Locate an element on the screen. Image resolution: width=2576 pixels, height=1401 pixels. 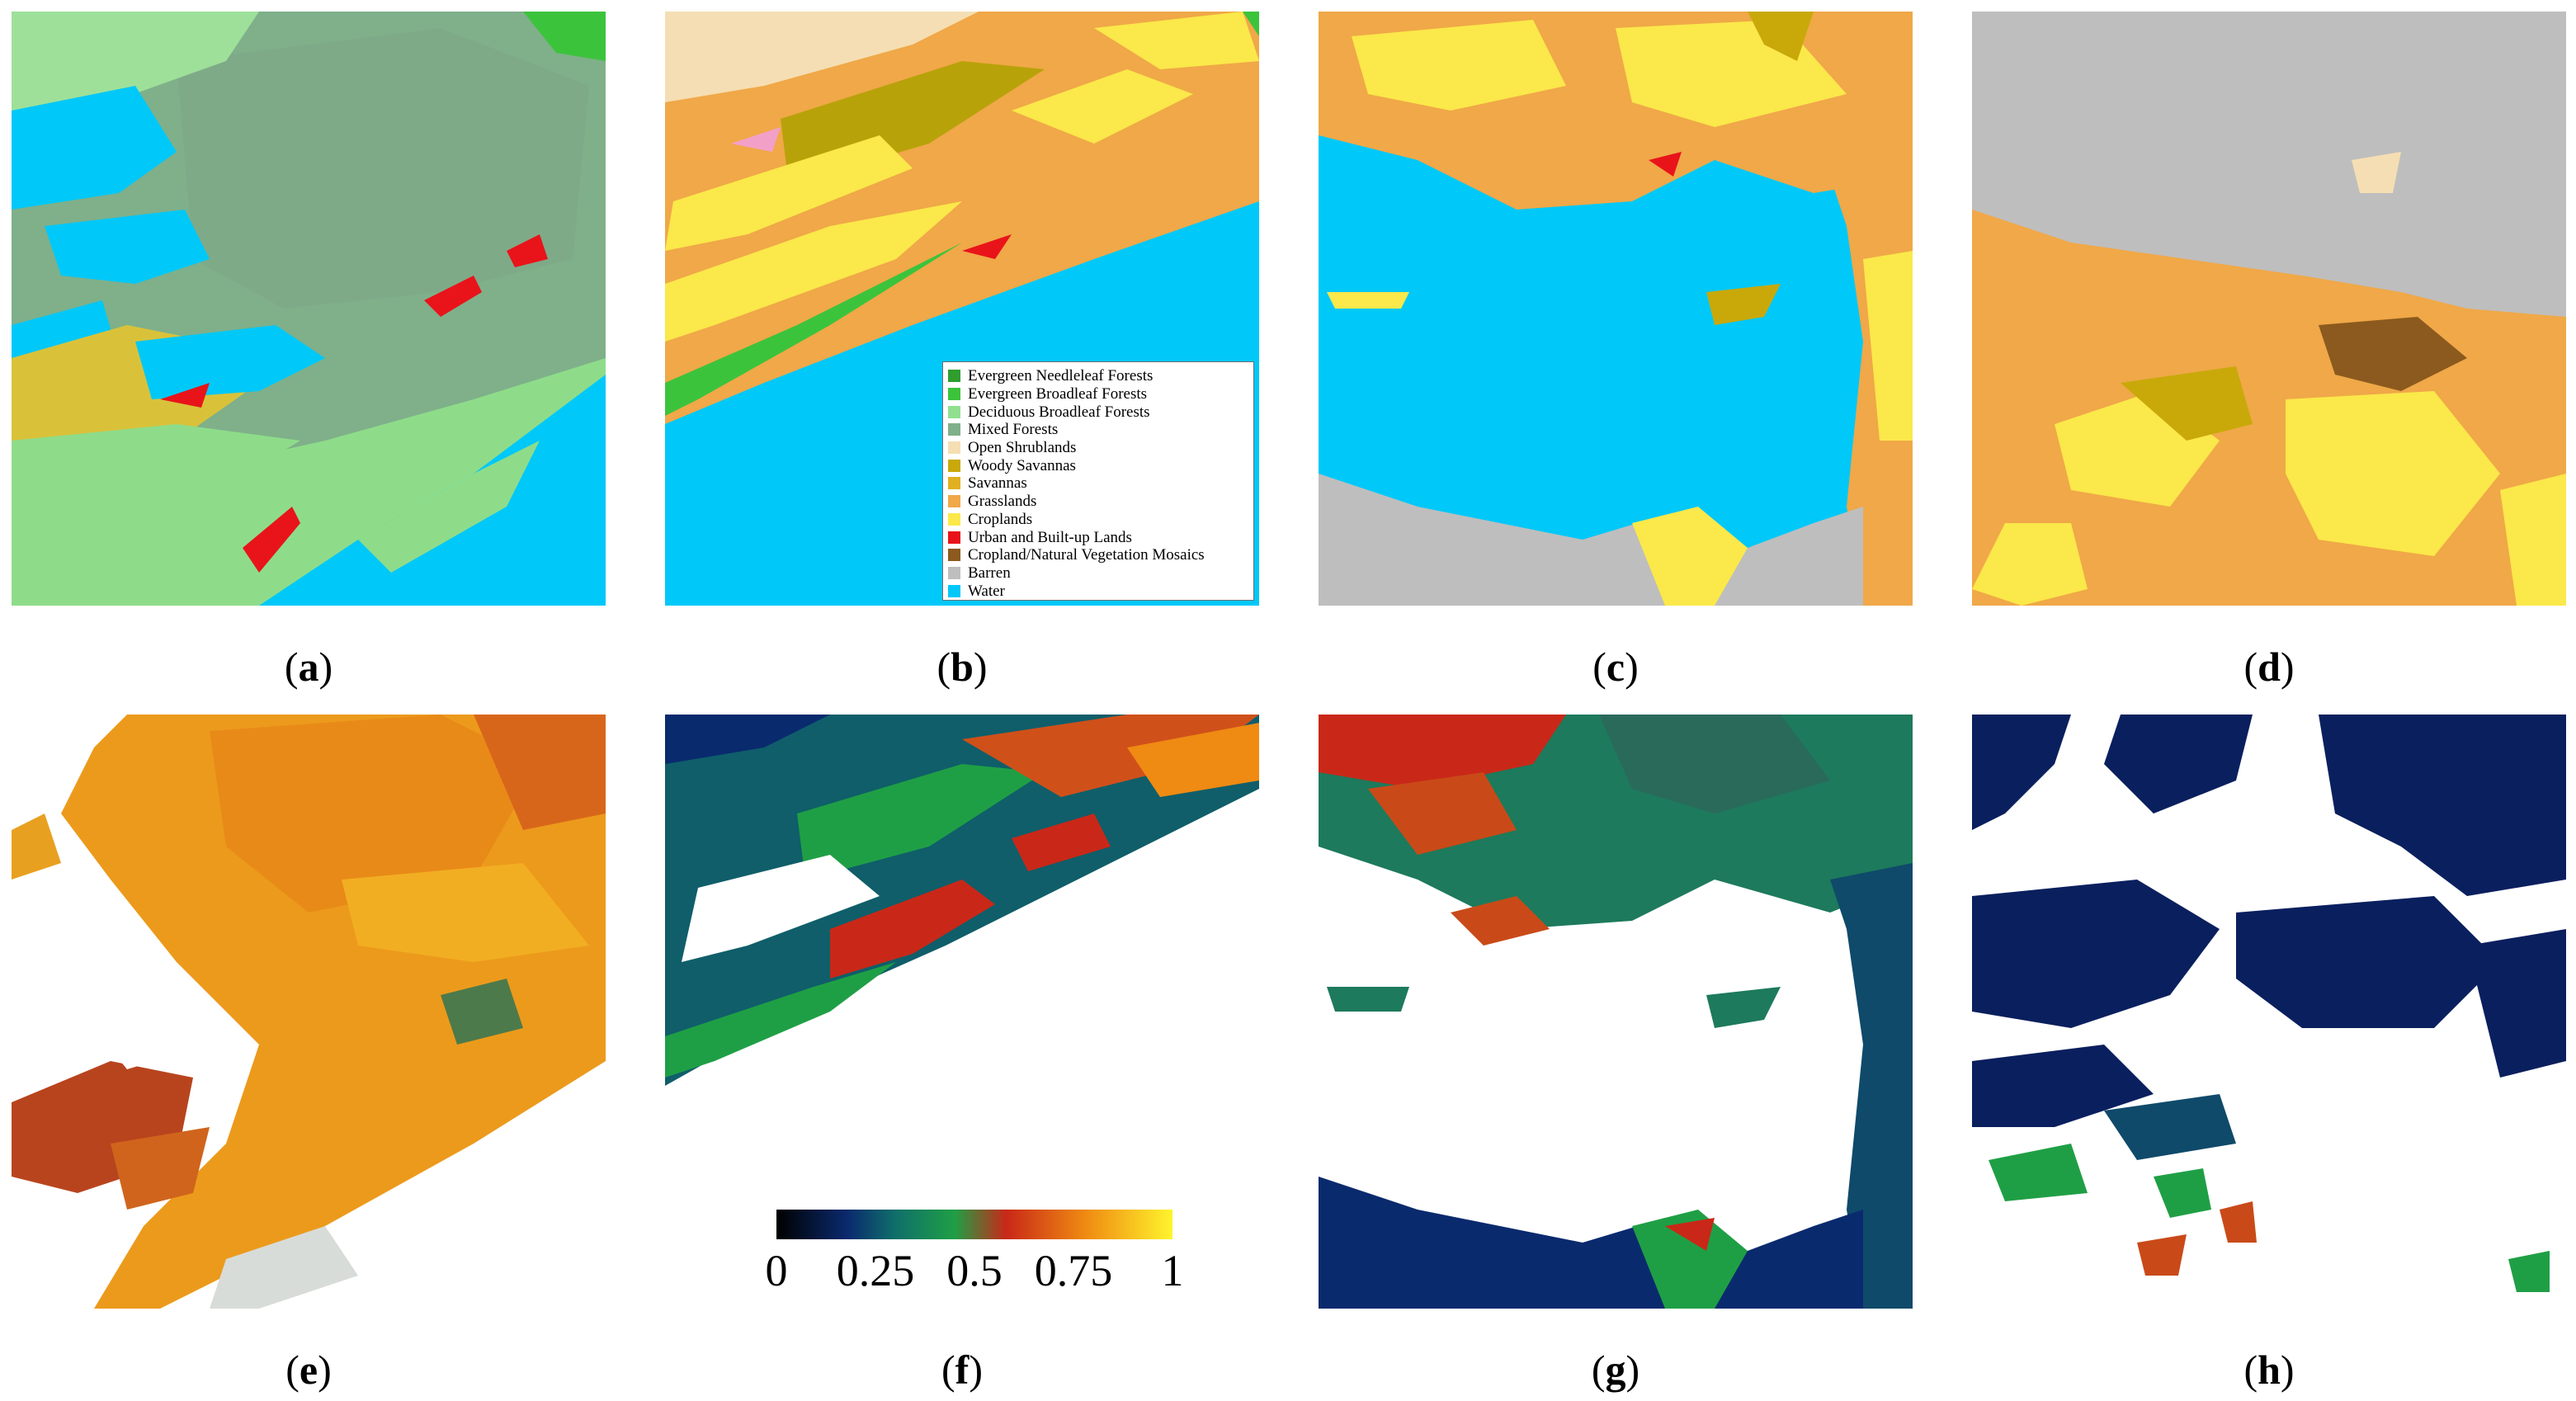
probability-map-f: 0 0.25 0.5 0.75 1 is located at coordinates (962, 1012).